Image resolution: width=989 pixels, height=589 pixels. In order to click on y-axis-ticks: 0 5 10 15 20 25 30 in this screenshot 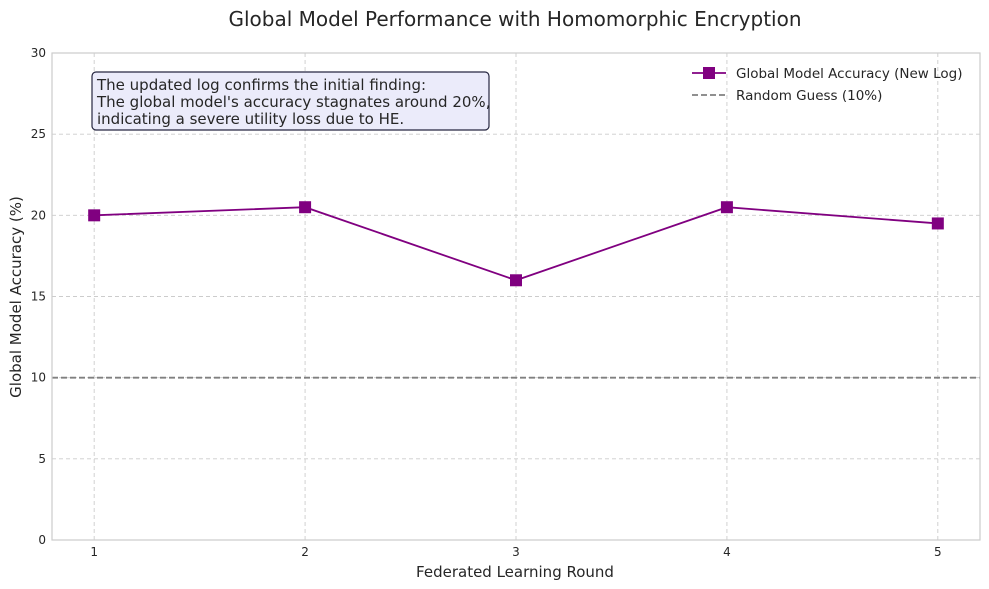, I will do `click(38, 296)`.